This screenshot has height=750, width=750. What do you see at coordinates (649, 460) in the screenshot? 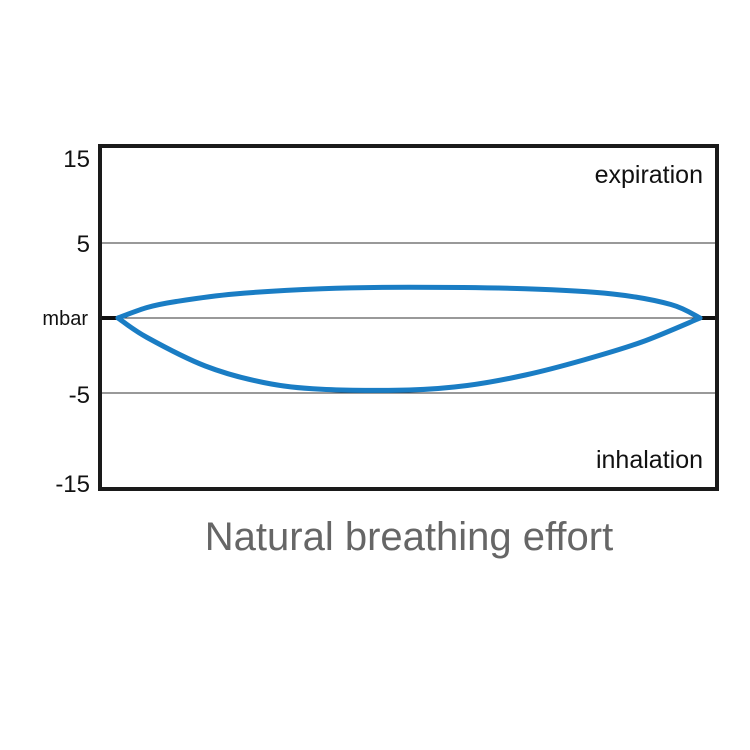
I see `inhalation-label: inhalation` at bounding box center [649, 460].